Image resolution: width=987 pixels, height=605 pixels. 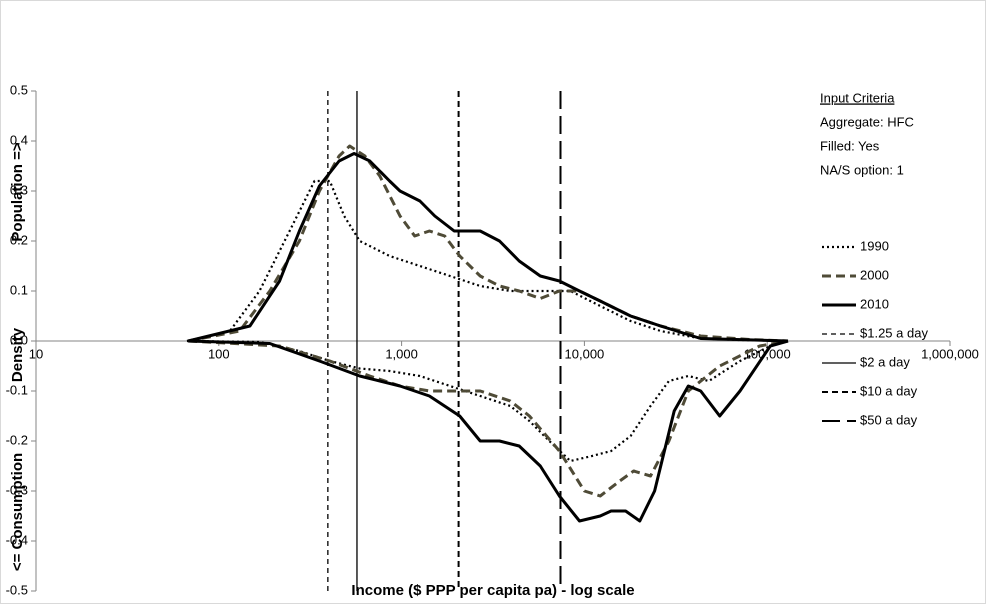 I want to click on legend-label: $10 a day, so click(x=889, y=390).